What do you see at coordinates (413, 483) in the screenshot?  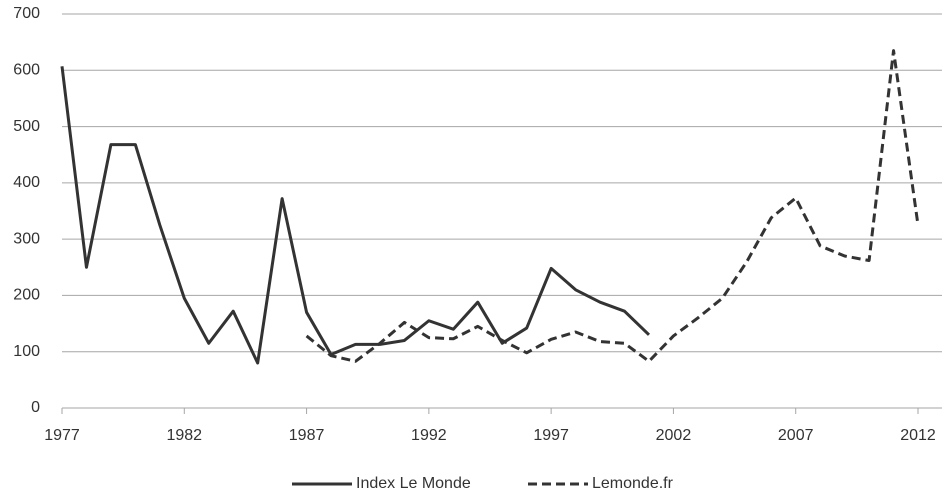 I see `legend-label: Index Le Monde` at bounding box center [413, 483].